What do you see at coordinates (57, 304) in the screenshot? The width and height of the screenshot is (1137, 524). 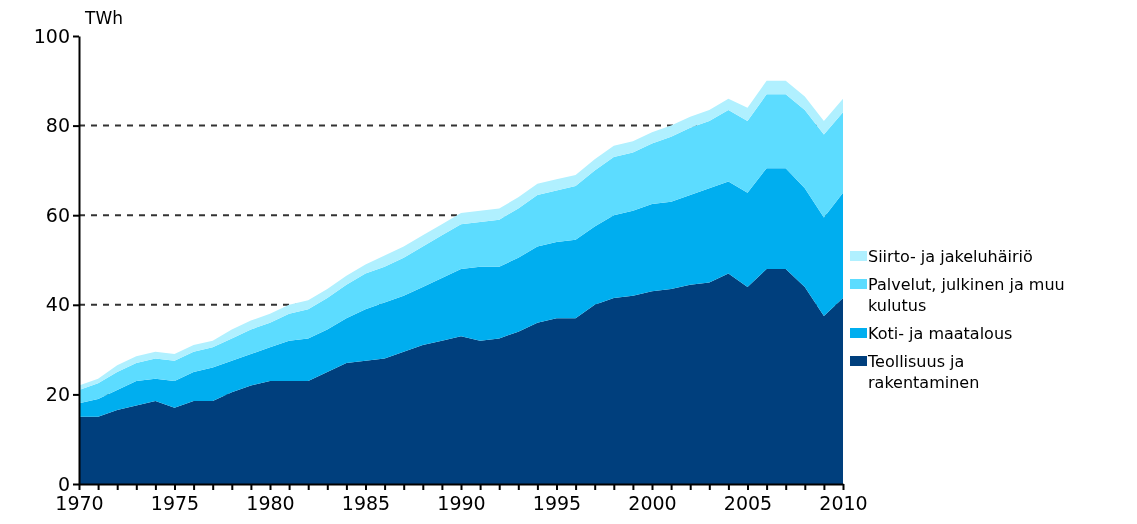 I see `y-tick-label: 40` at bounding box center [57, 304].